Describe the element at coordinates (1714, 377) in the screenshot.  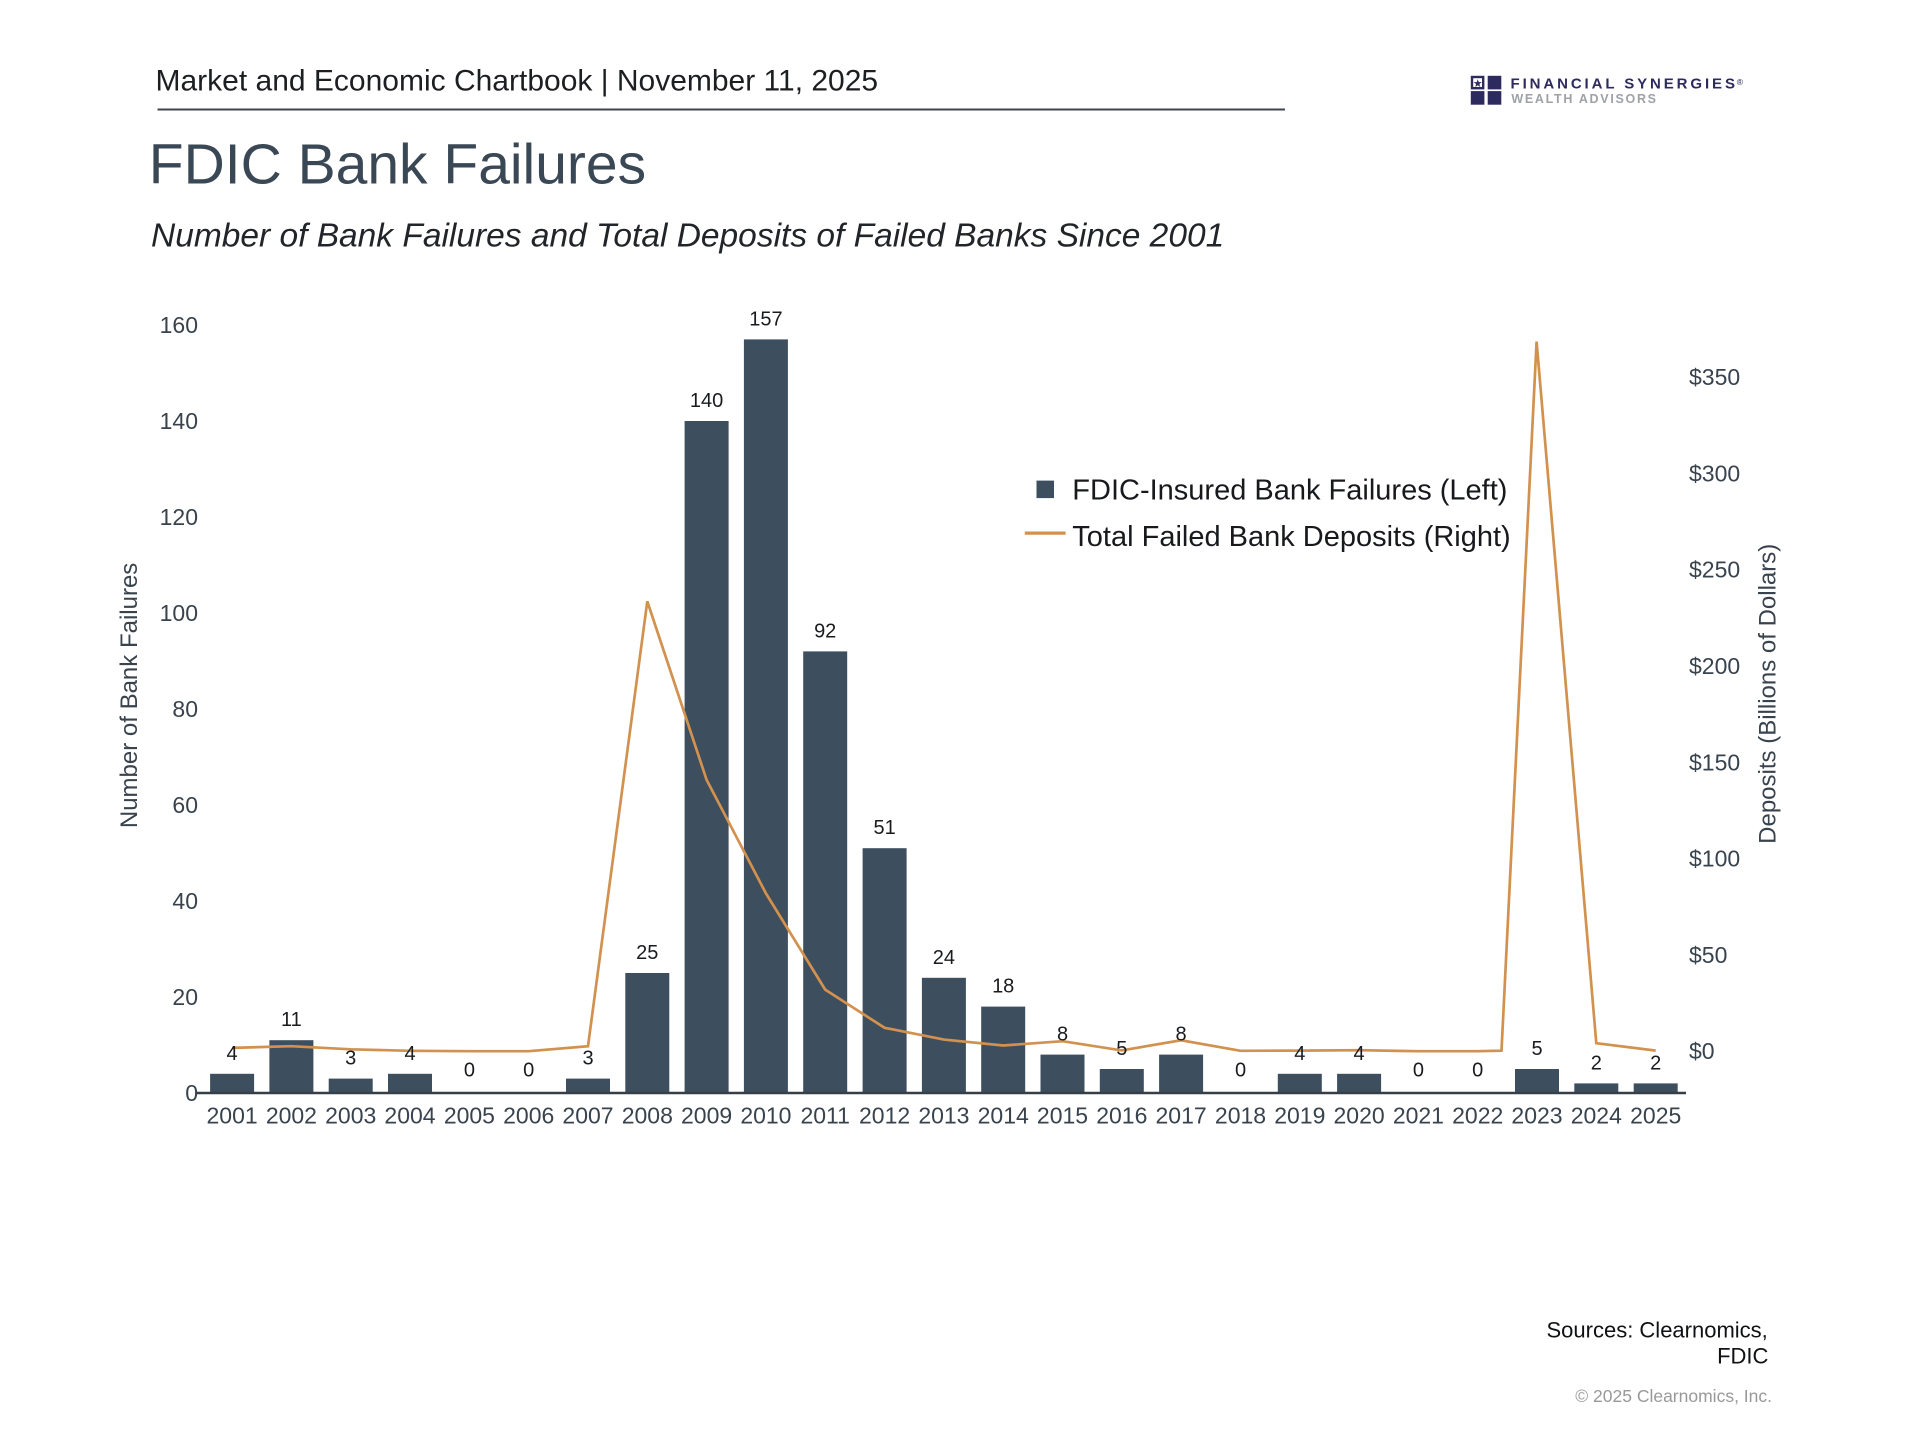
I see `svg-text: $350` at that location.